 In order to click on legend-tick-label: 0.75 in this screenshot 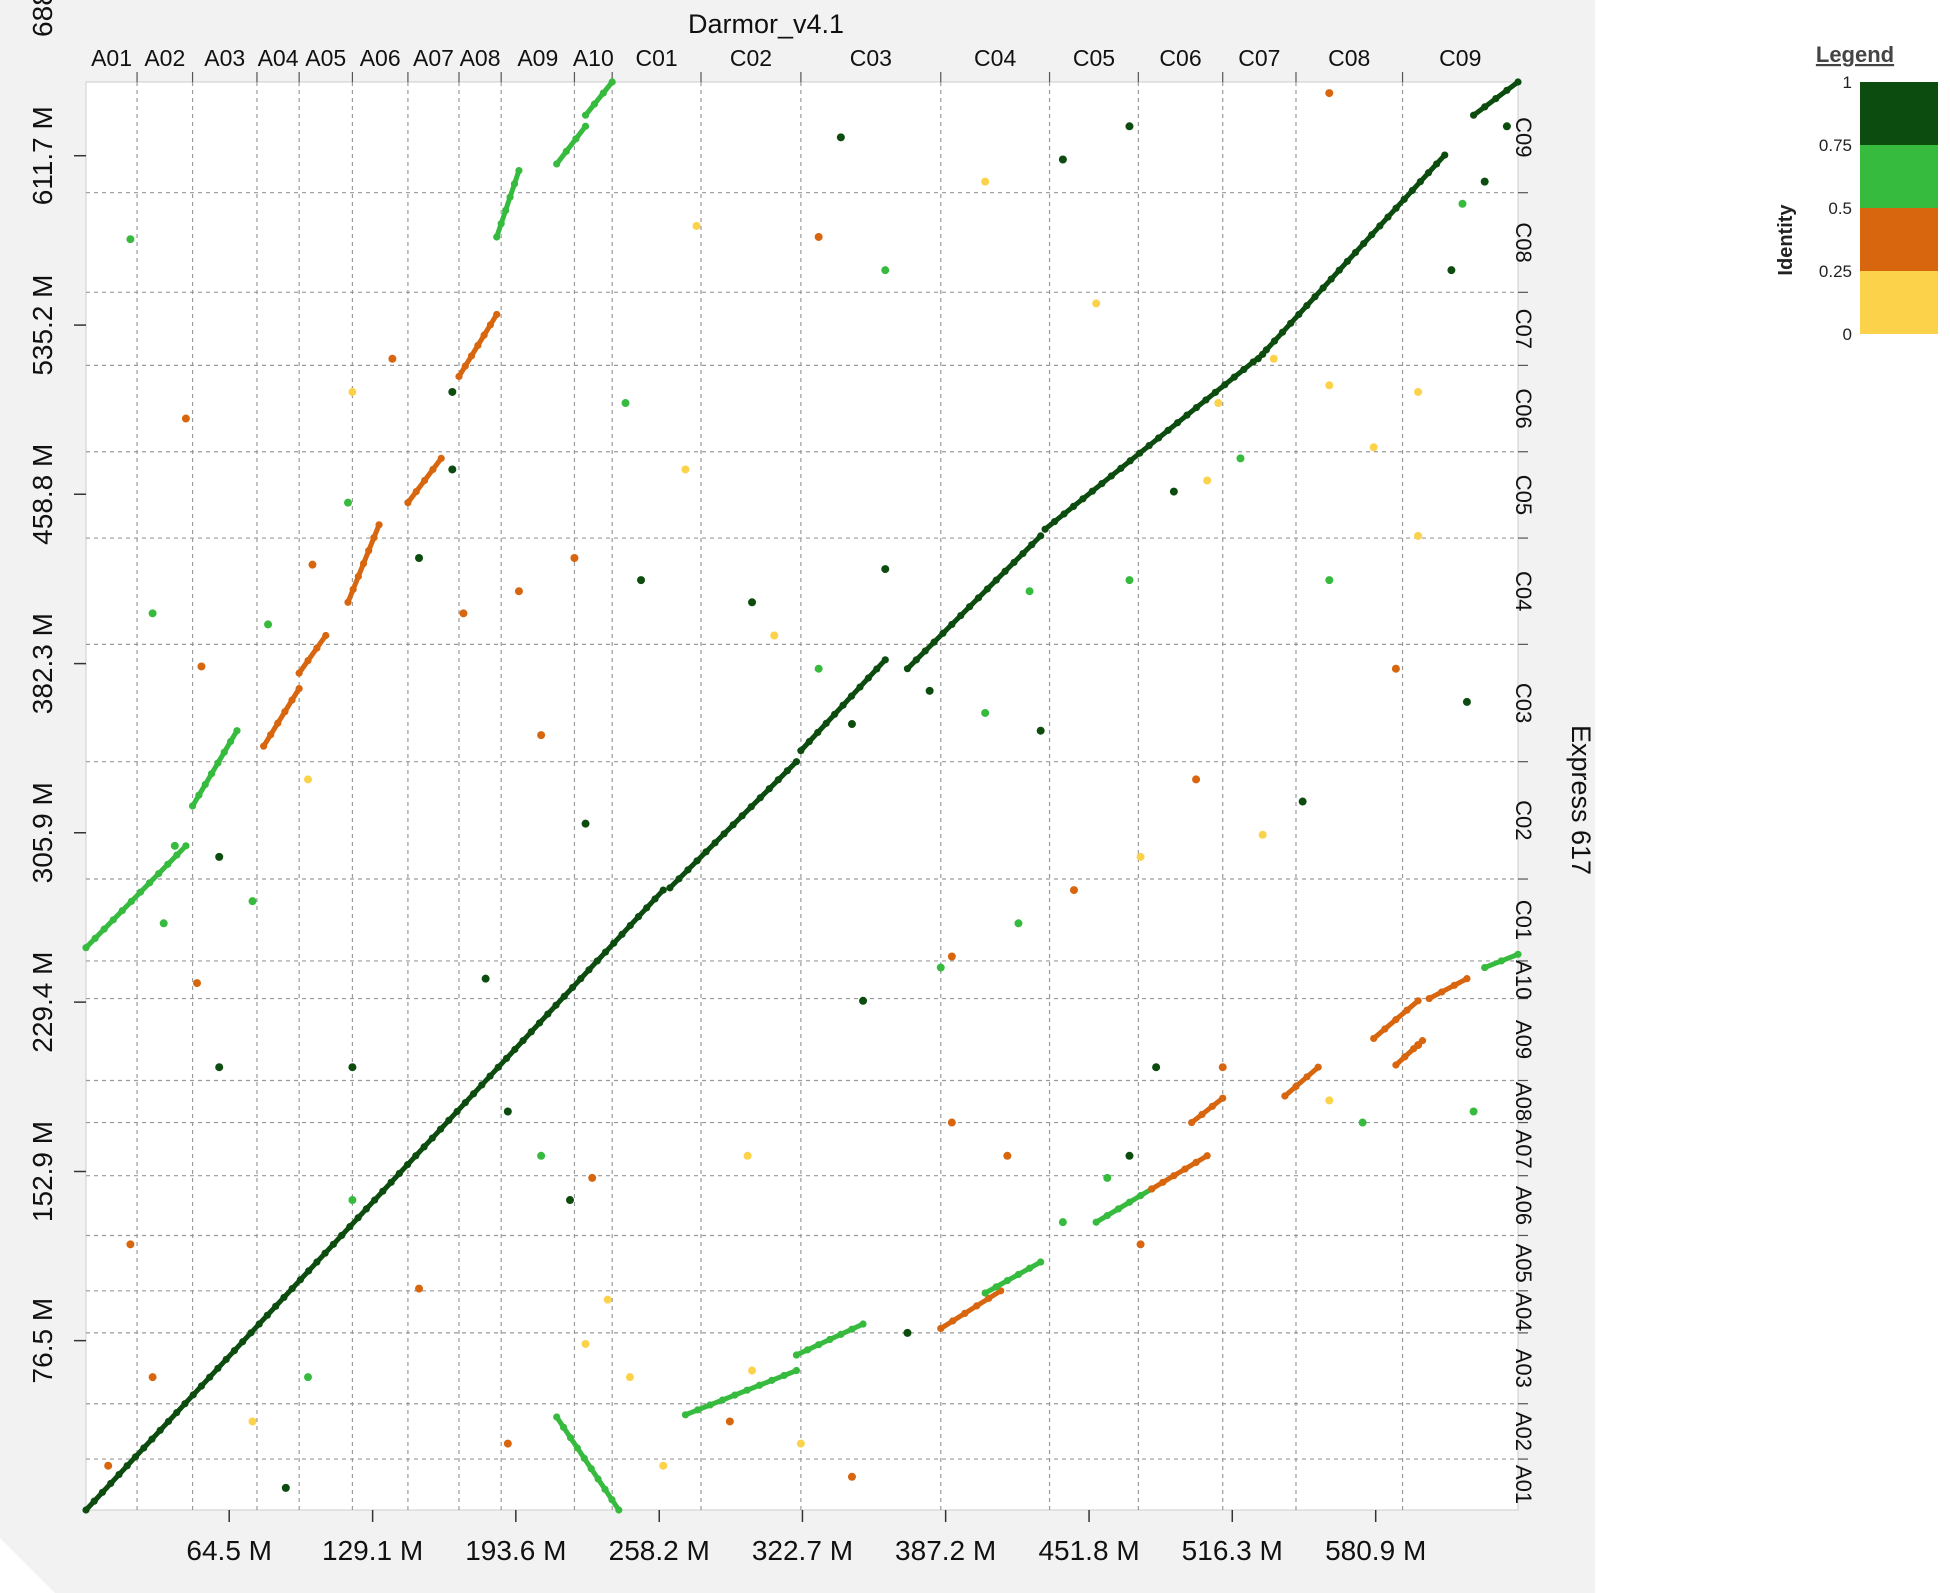, I will do `click(1835, 145)`.